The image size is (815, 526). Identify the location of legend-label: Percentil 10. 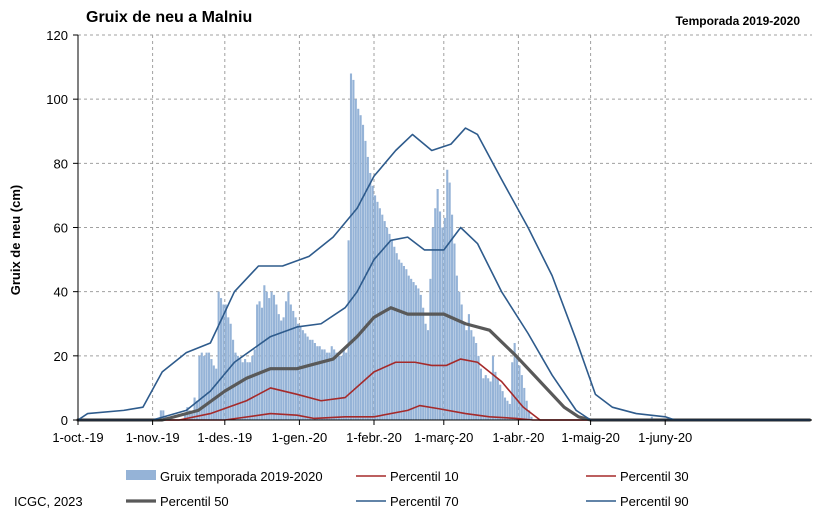
(424, 476).